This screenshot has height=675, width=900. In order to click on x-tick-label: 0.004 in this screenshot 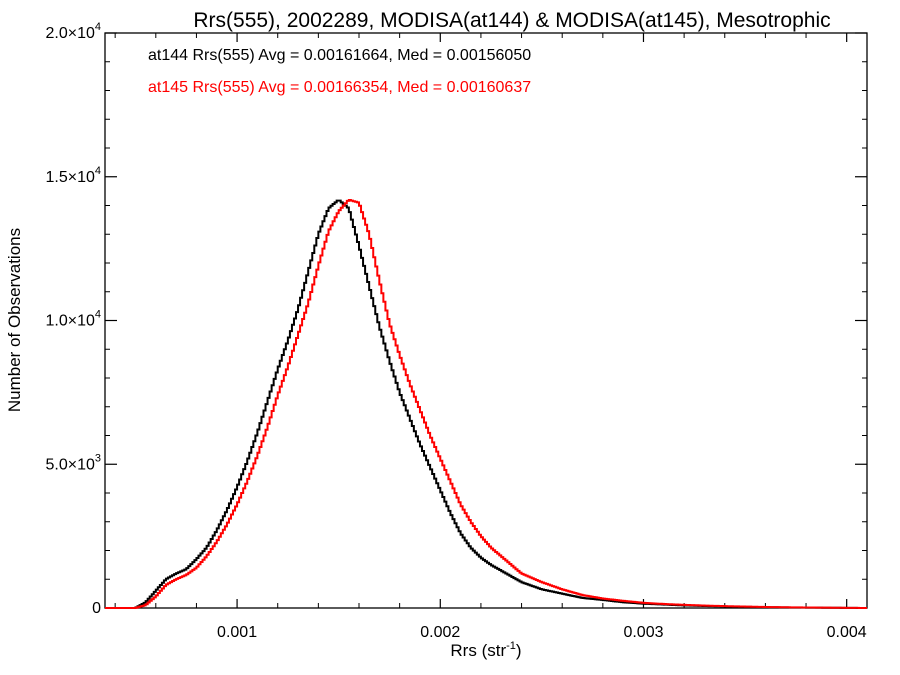, I will do `click(847, 632)`.